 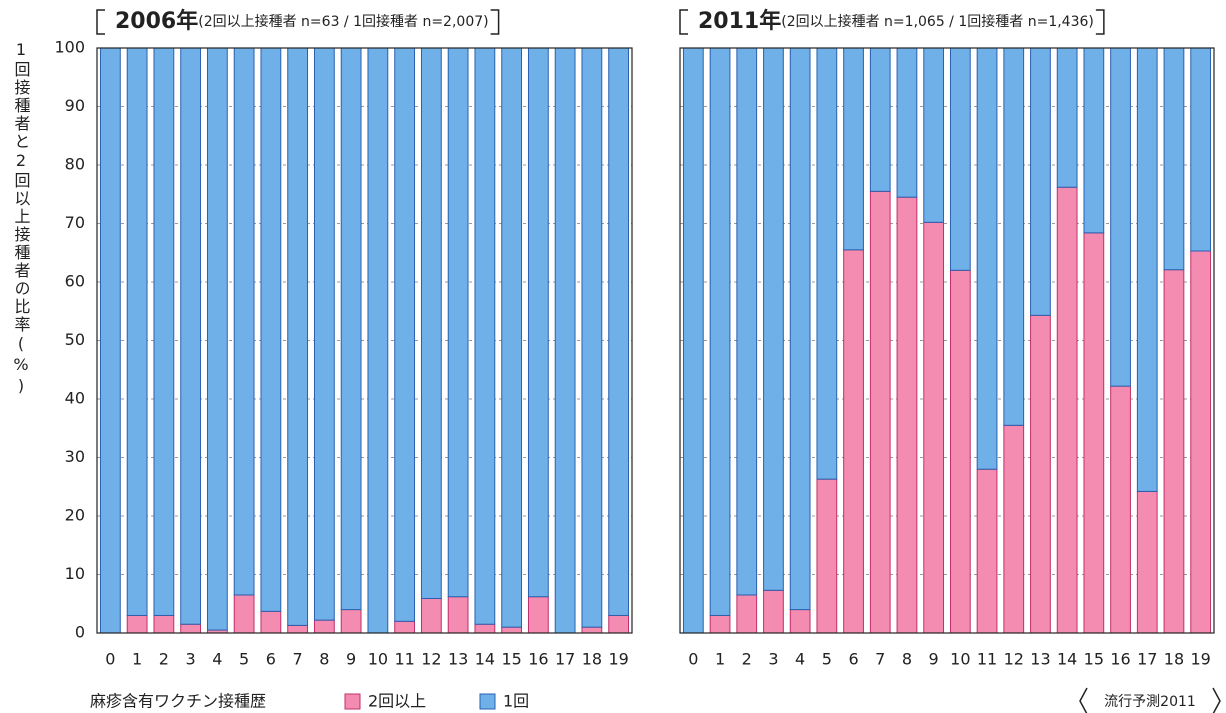 I want to click on legend-label: 1回, so click(x=516, y=701).